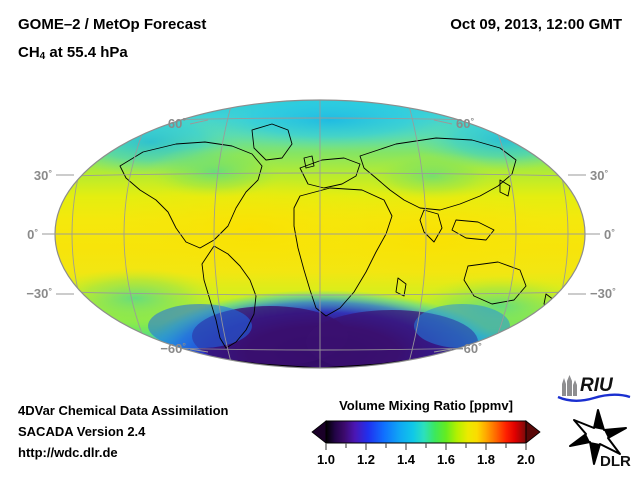  What do you see at coordinates (173, 348) in the screenshot?
I see `lat-label-minus60-left: −60°` at bounding box center [173, 348].